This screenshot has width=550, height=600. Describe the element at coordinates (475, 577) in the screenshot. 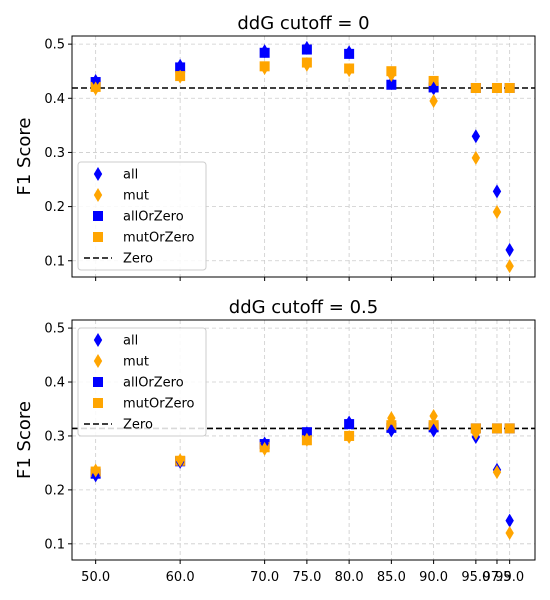

I see `x-tick-label: 95.0` at that location.